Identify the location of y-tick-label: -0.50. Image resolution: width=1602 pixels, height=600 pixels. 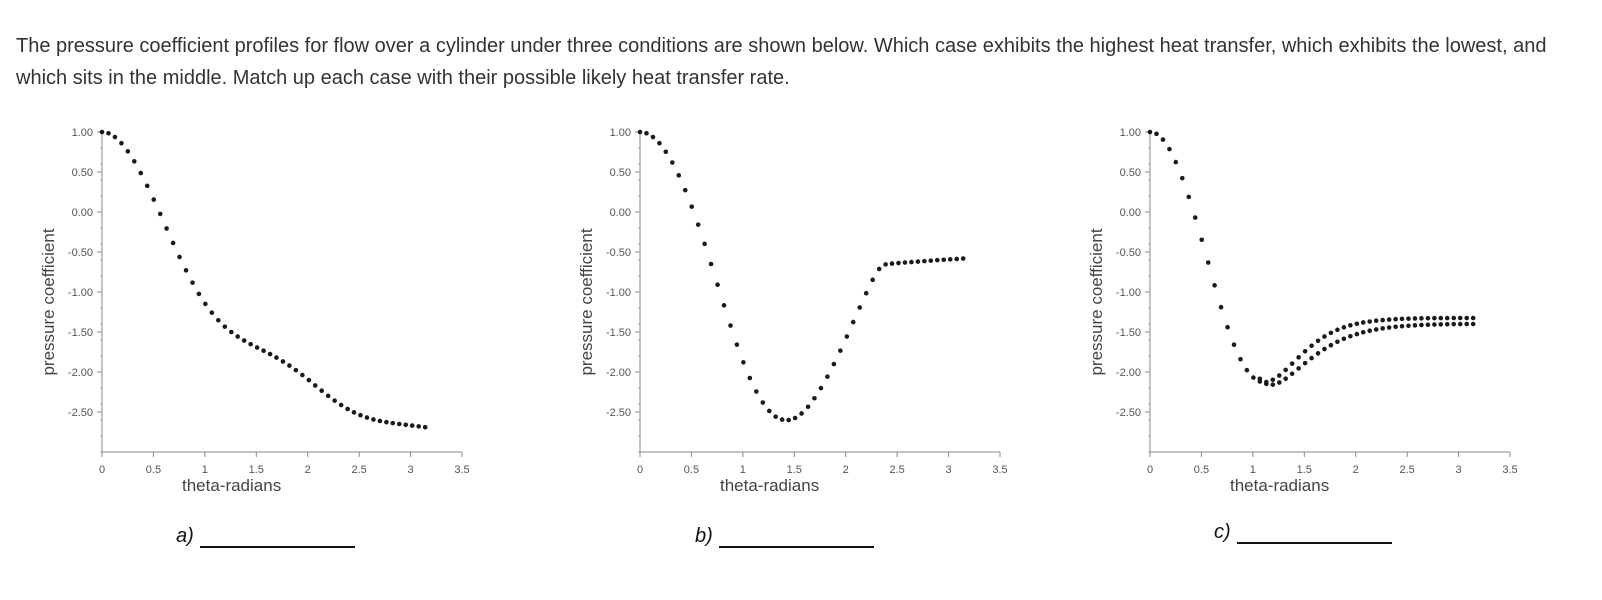
(618, 253).